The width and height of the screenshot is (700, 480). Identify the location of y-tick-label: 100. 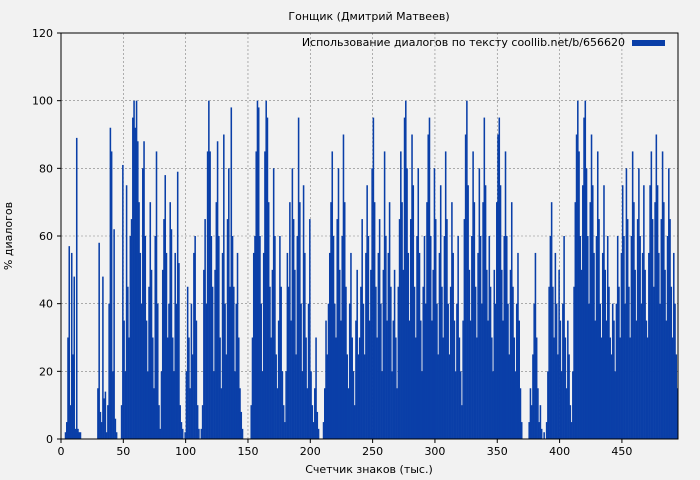
(42, 101).